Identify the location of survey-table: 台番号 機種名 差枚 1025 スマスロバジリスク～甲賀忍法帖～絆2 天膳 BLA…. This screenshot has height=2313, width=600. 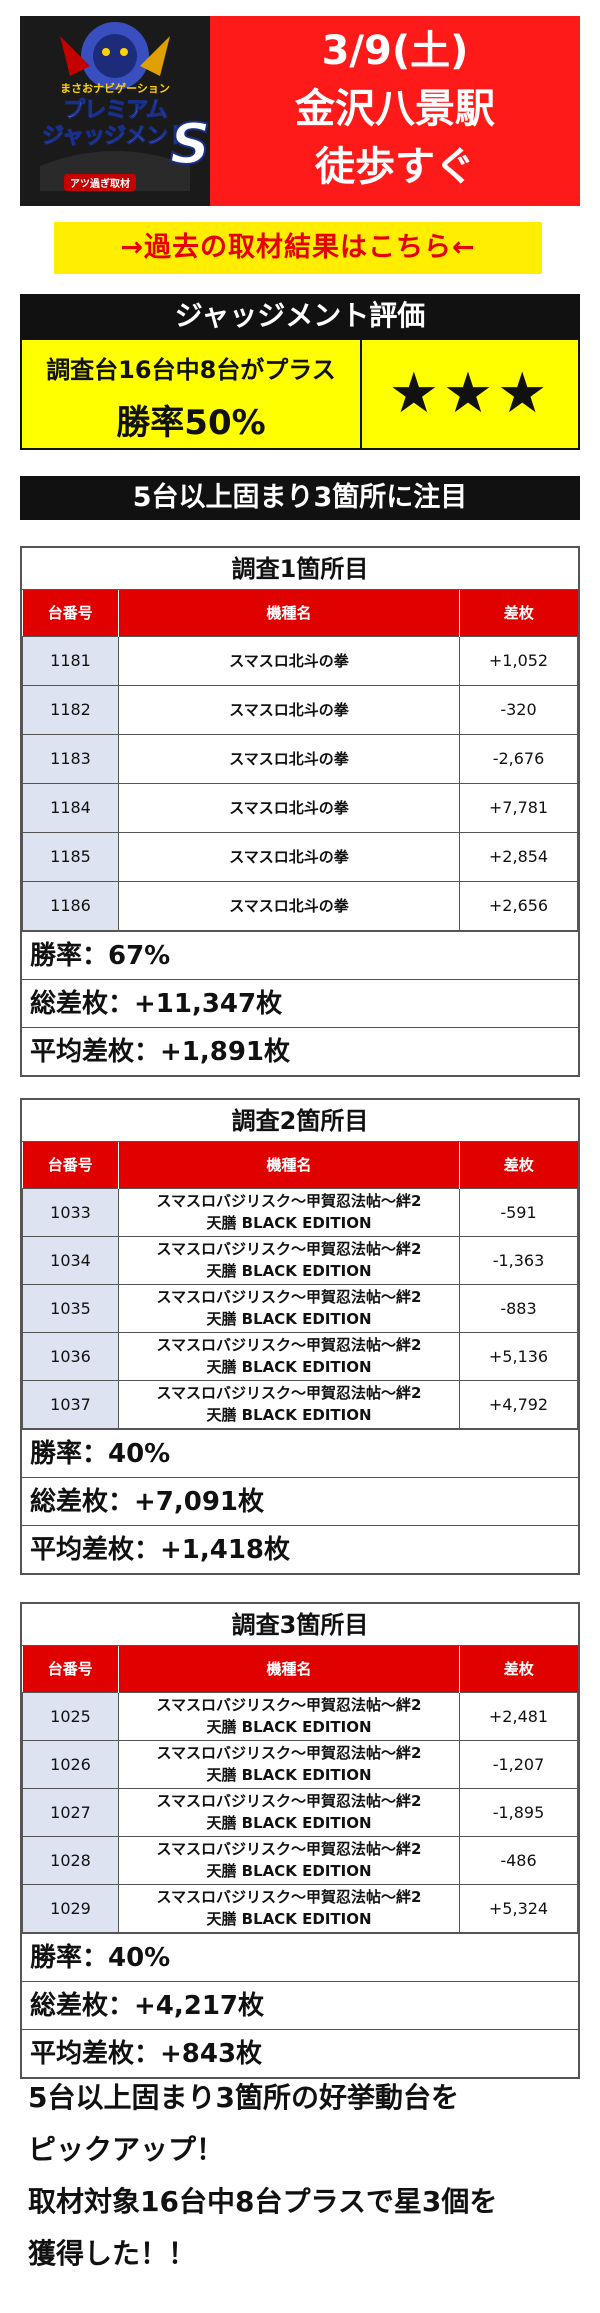
(300, 1789).